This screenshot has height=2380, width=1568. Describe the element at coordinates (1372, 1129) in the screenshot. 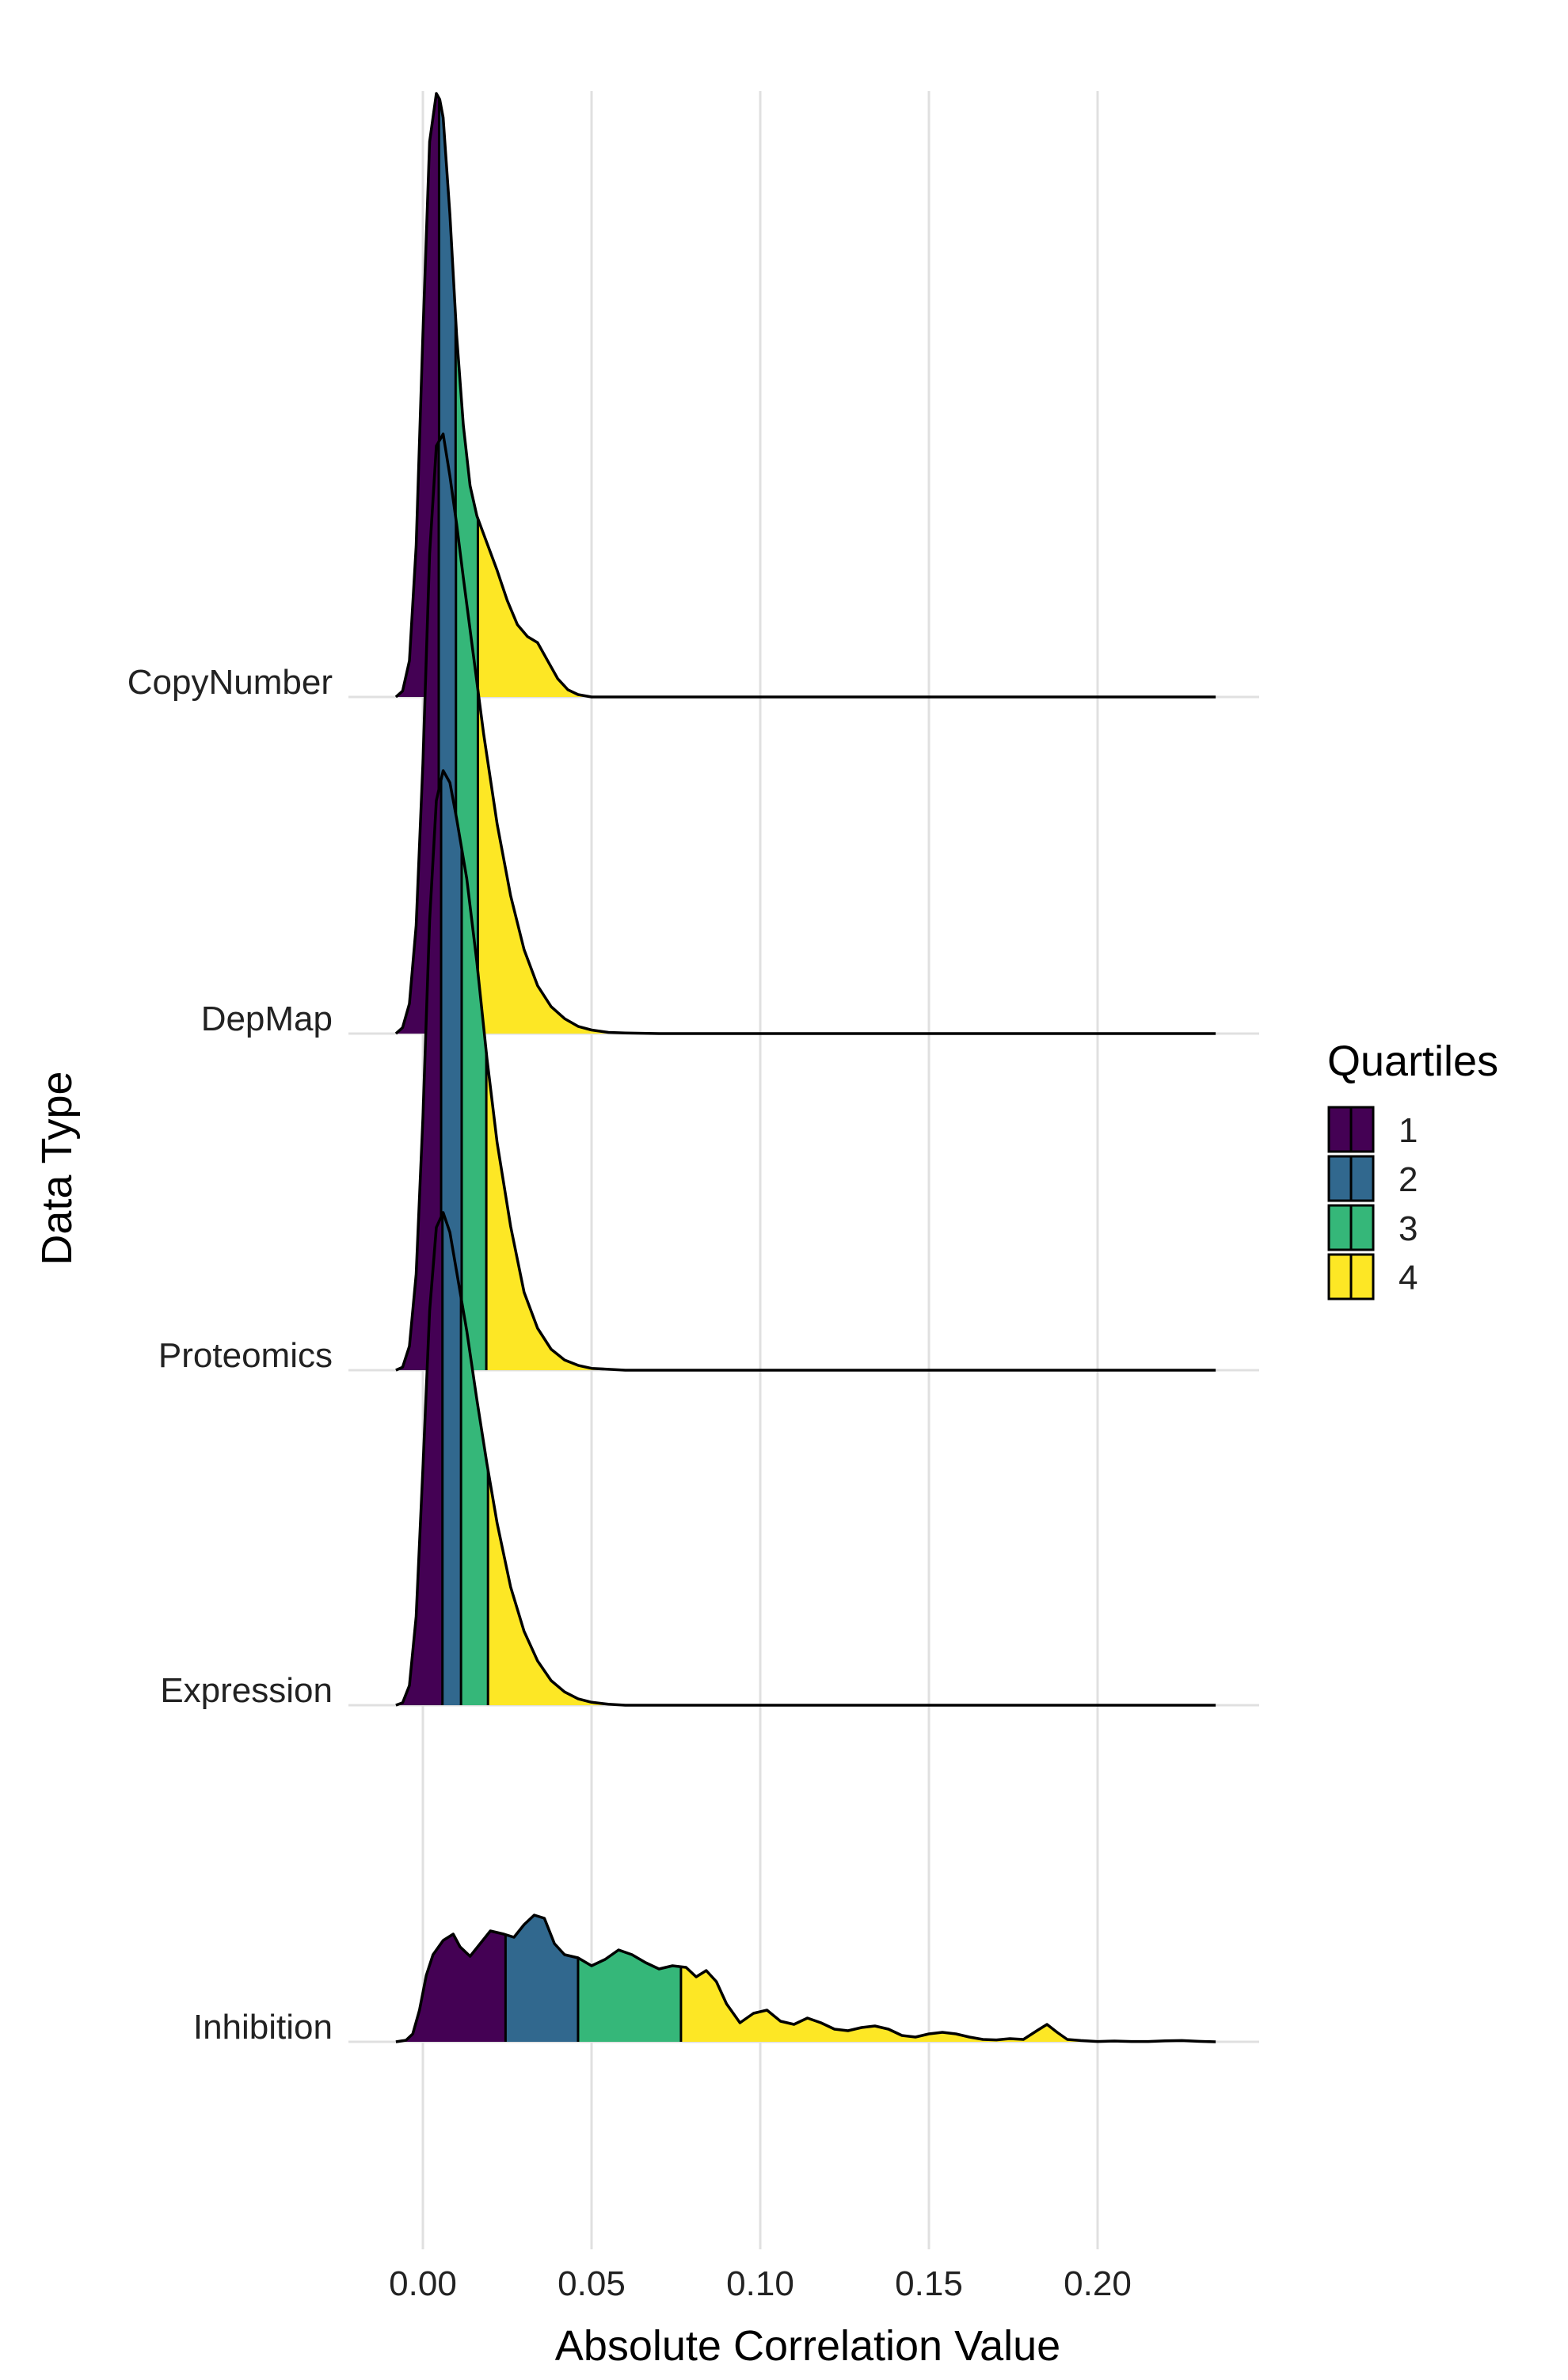

I see `legend-entry: 1` at that location.